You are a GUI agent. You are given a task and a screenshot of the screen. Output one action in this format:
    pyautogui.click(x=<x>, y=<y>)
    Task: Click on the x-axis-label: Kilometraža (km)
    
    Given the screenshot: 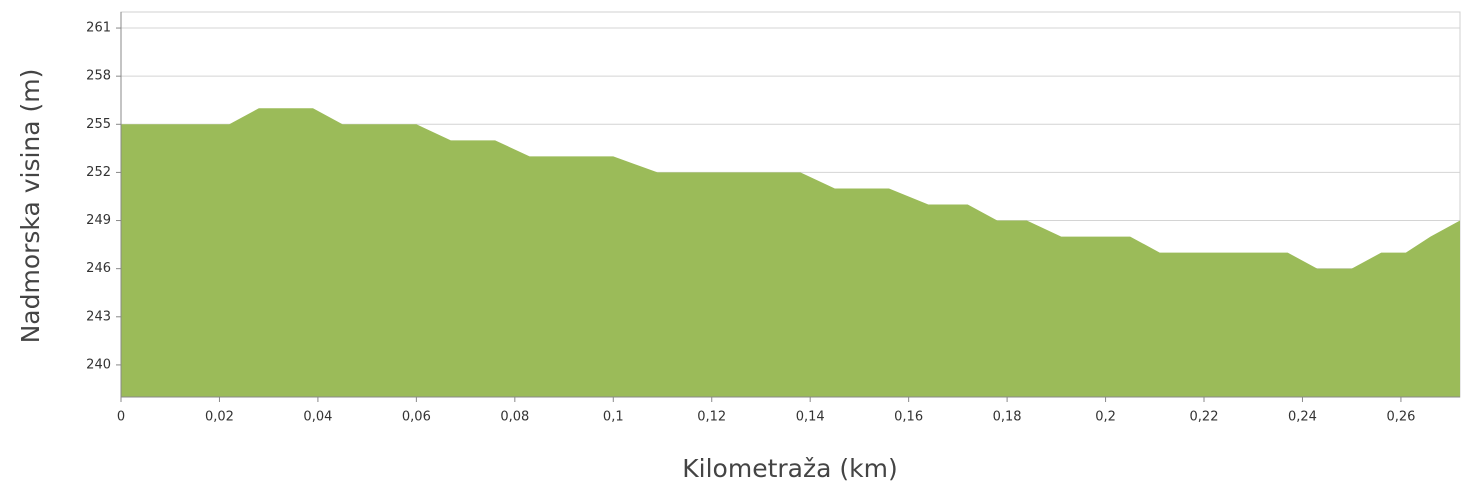 What is the action you would take?
    pyautogui.click(x=789, y=468)
    